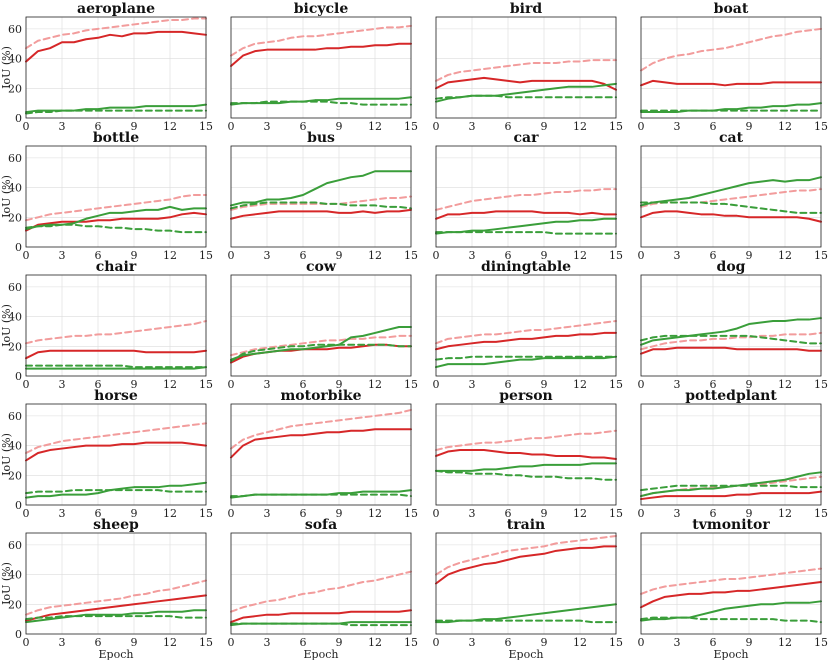  I want to click on panel-dog: dog 0 3 6 9 12 15, so click(733, 325).